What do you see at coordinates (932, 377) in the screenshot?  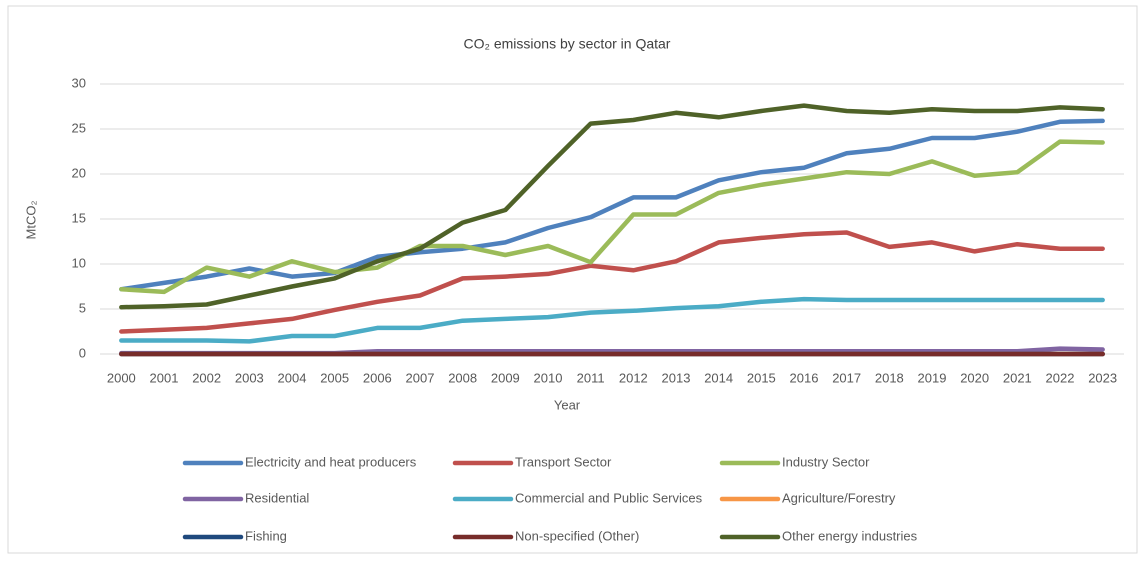 I see `x-tick-label: 2019` at bounding box center [932, 377].